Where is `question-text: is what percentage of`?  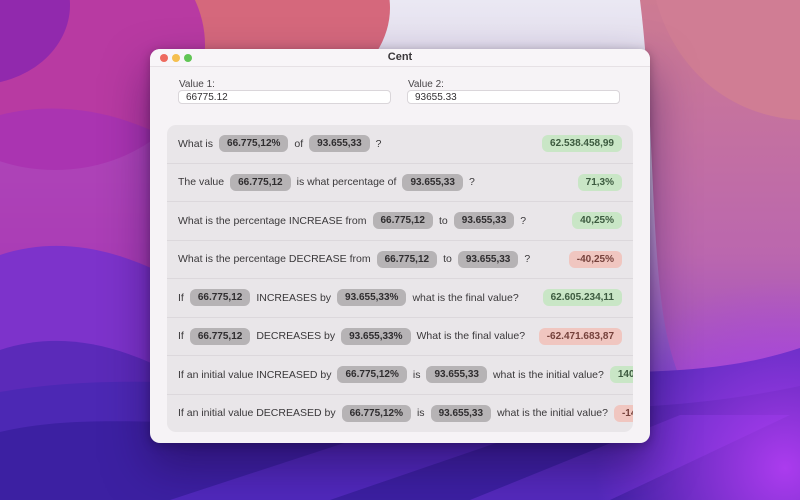 question-text: is what percentage of is located at coordinates (346, 182).